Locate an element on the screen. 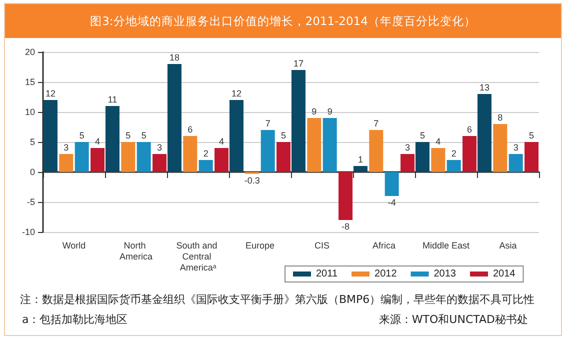 Image resolution: width=570 pixels, height=343 pixels. data-label: 8 is located at coordinates (500, 117).